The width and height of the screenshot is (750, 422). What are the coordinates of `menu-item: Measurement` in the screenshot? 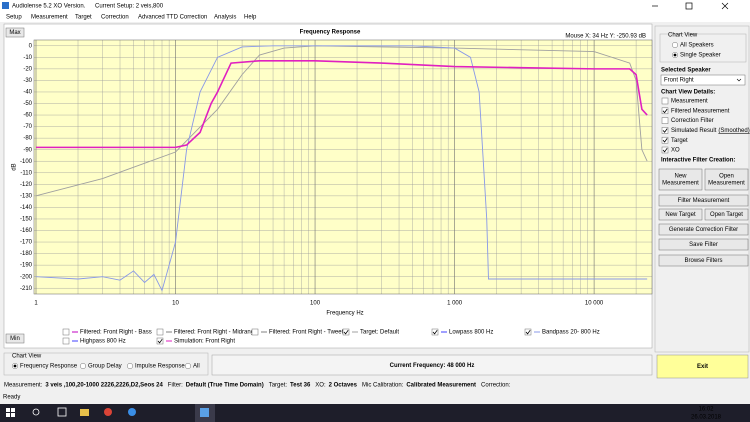 It's located at (49, 18).